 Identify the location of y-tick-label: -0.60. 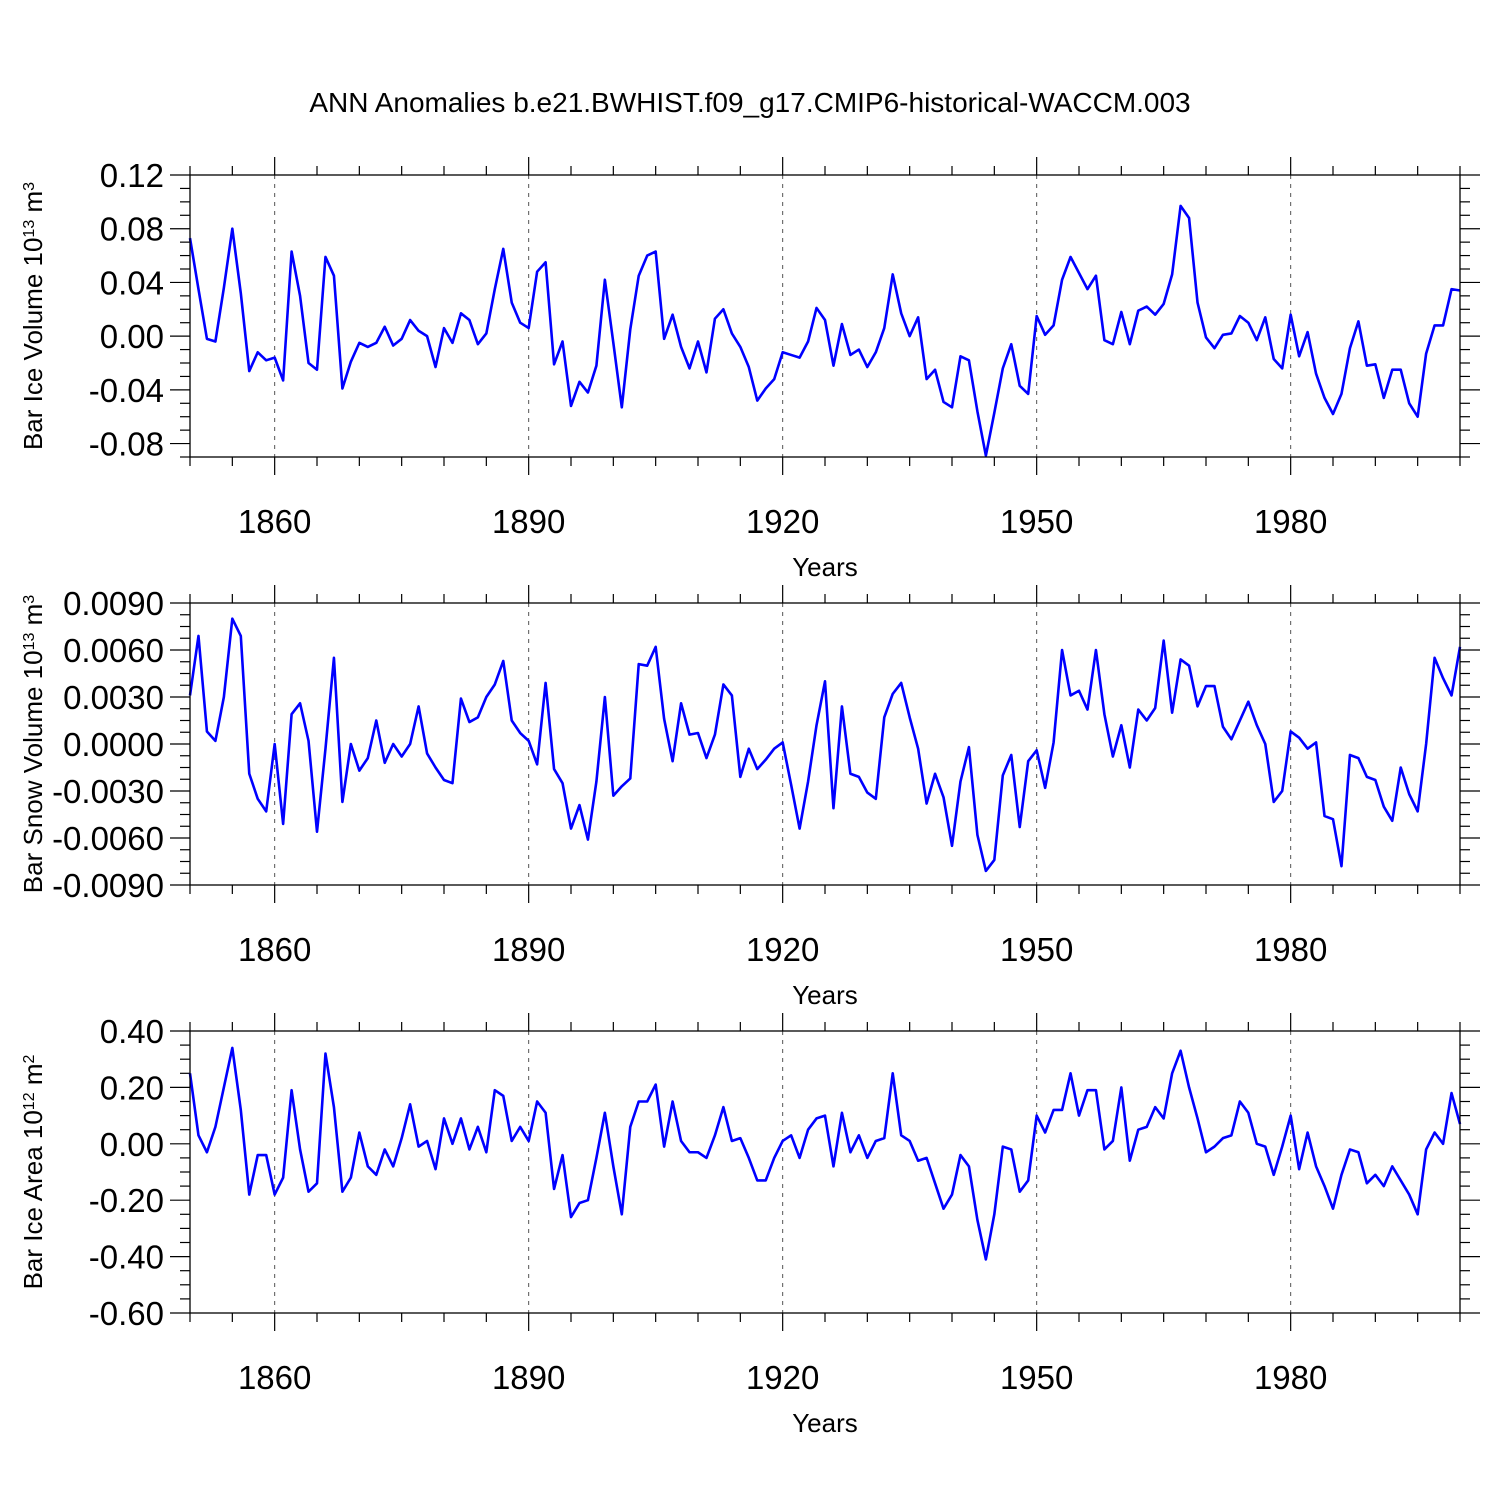
(126, 1313).